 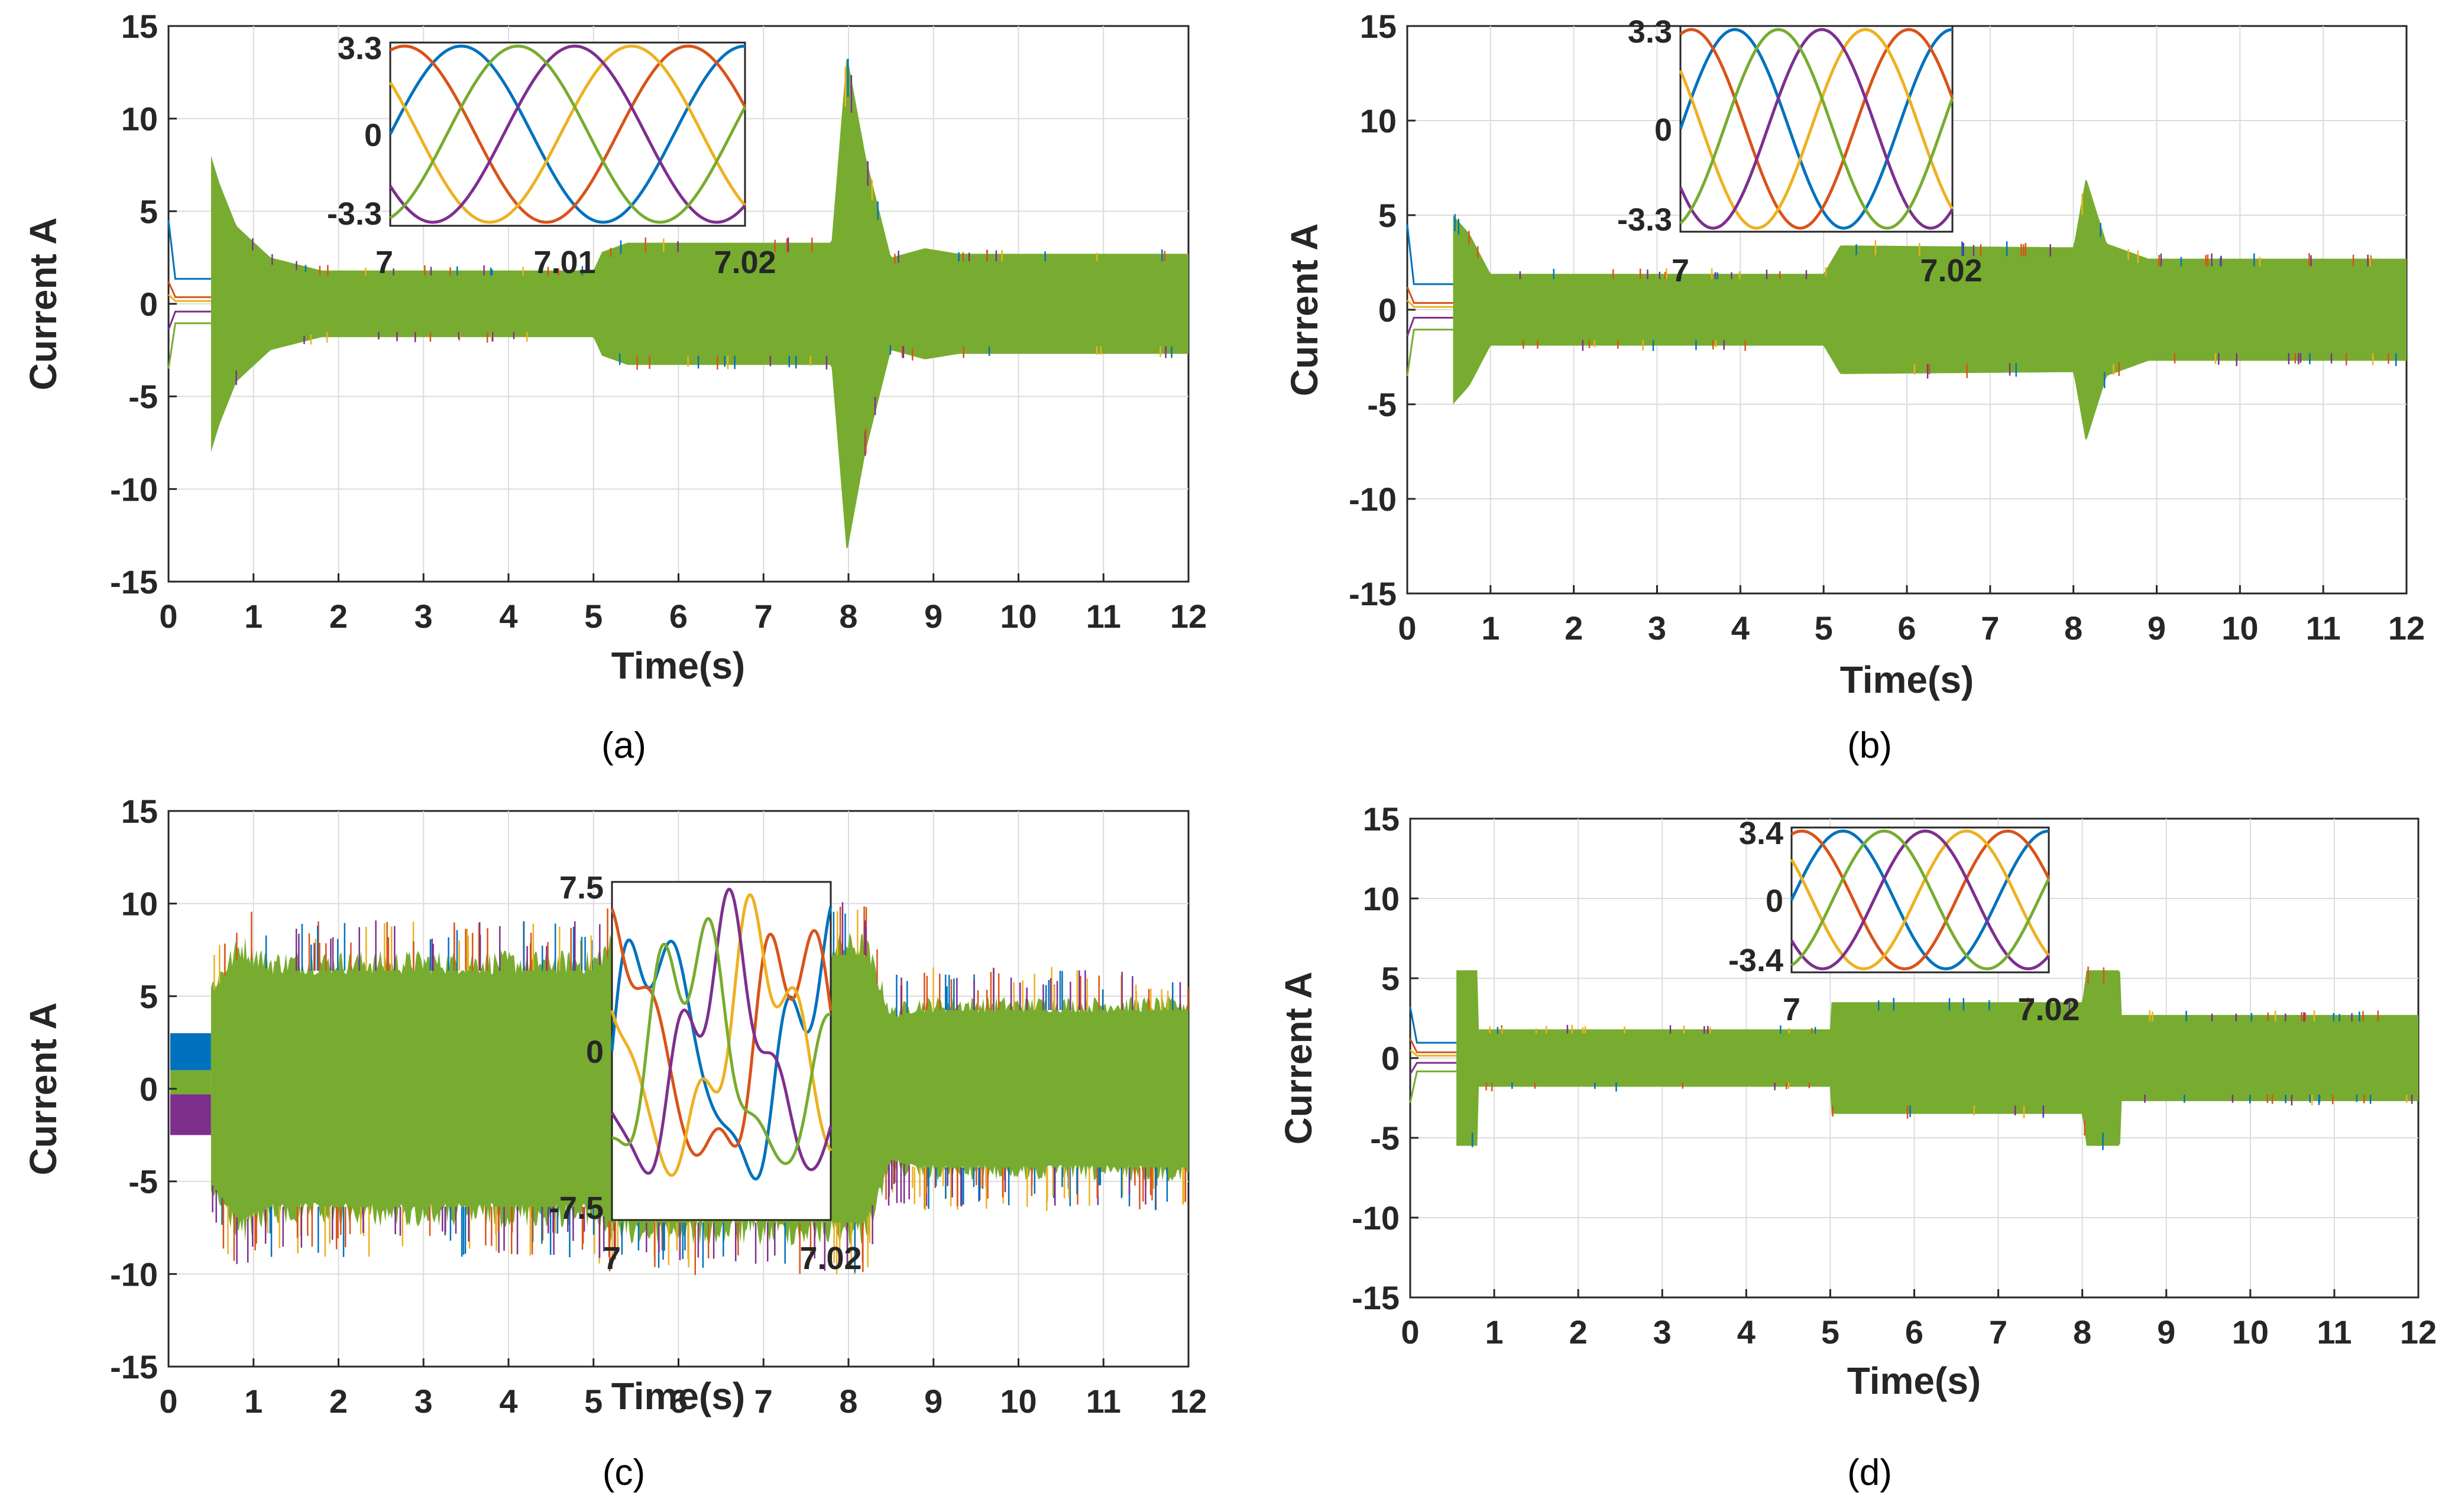 I want to click on inset-zoom: 7.5 0 -7.5 7 7.02, so click(x=706, y=1073).